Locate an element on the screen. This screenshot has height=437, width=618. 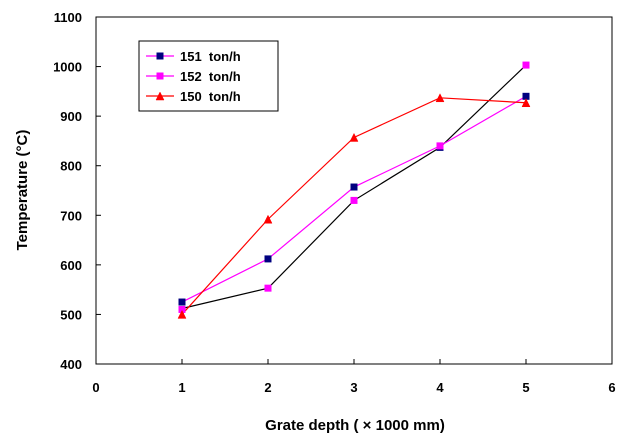
y-tick-label: 500 is located at coordinates (71, 314).